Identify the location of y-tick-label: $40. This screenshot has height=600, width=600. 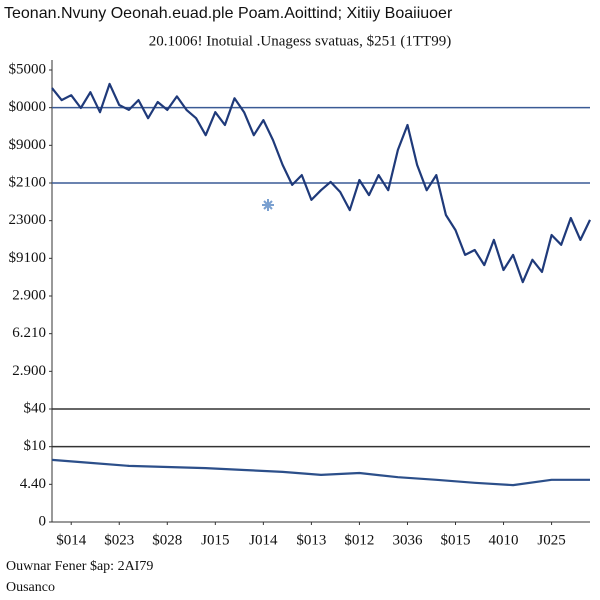
(35, 408).